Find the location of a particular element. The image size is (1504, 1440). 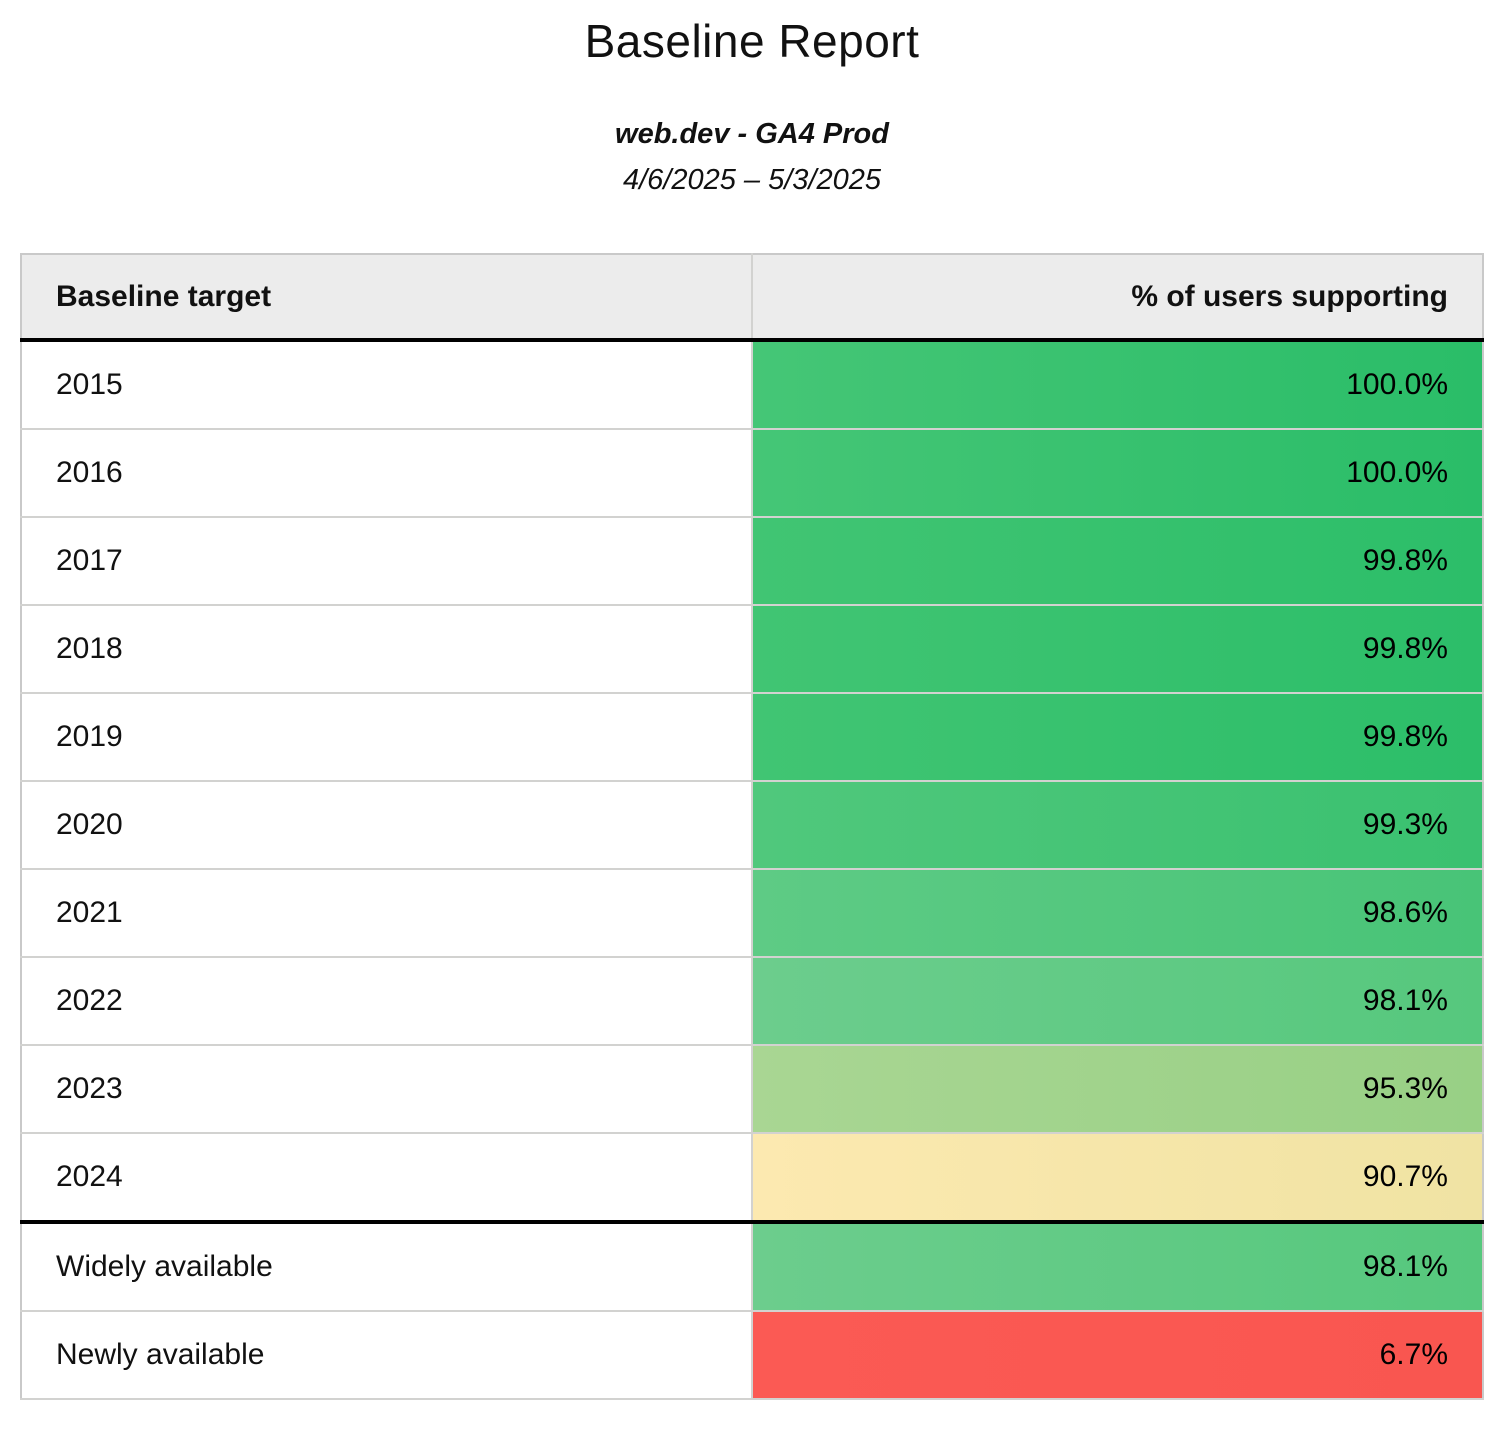

column-header-percent-users-supporting: % of users supporting is located at coordinates (1117, 298).